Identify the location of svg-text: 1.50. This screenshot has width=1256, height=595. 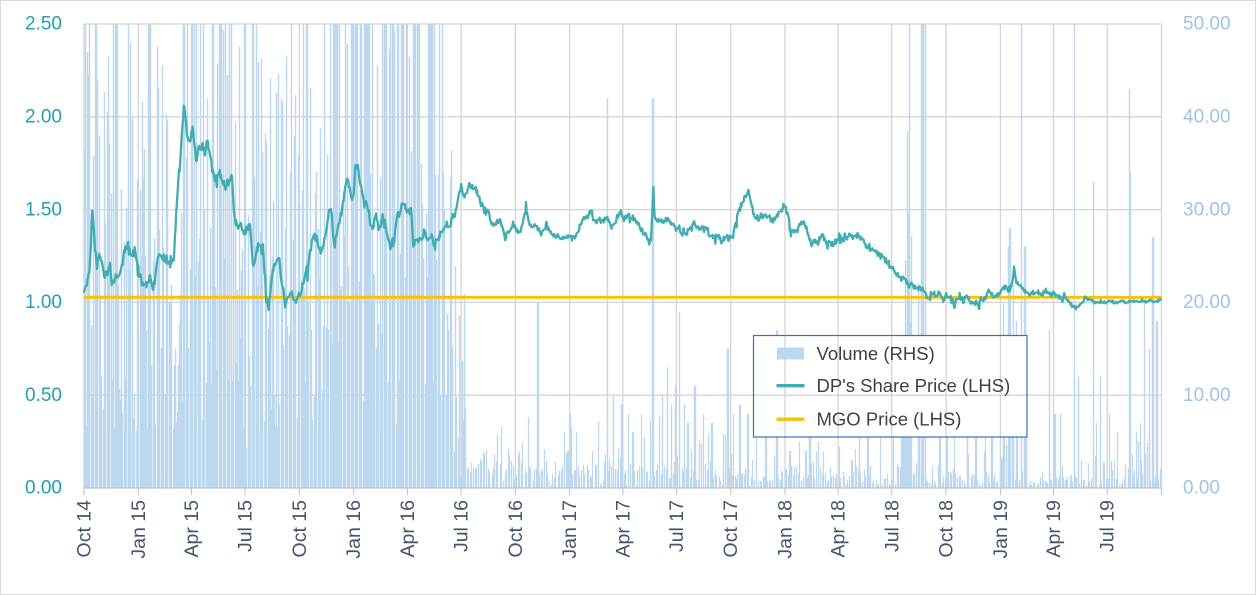
(43, 209).